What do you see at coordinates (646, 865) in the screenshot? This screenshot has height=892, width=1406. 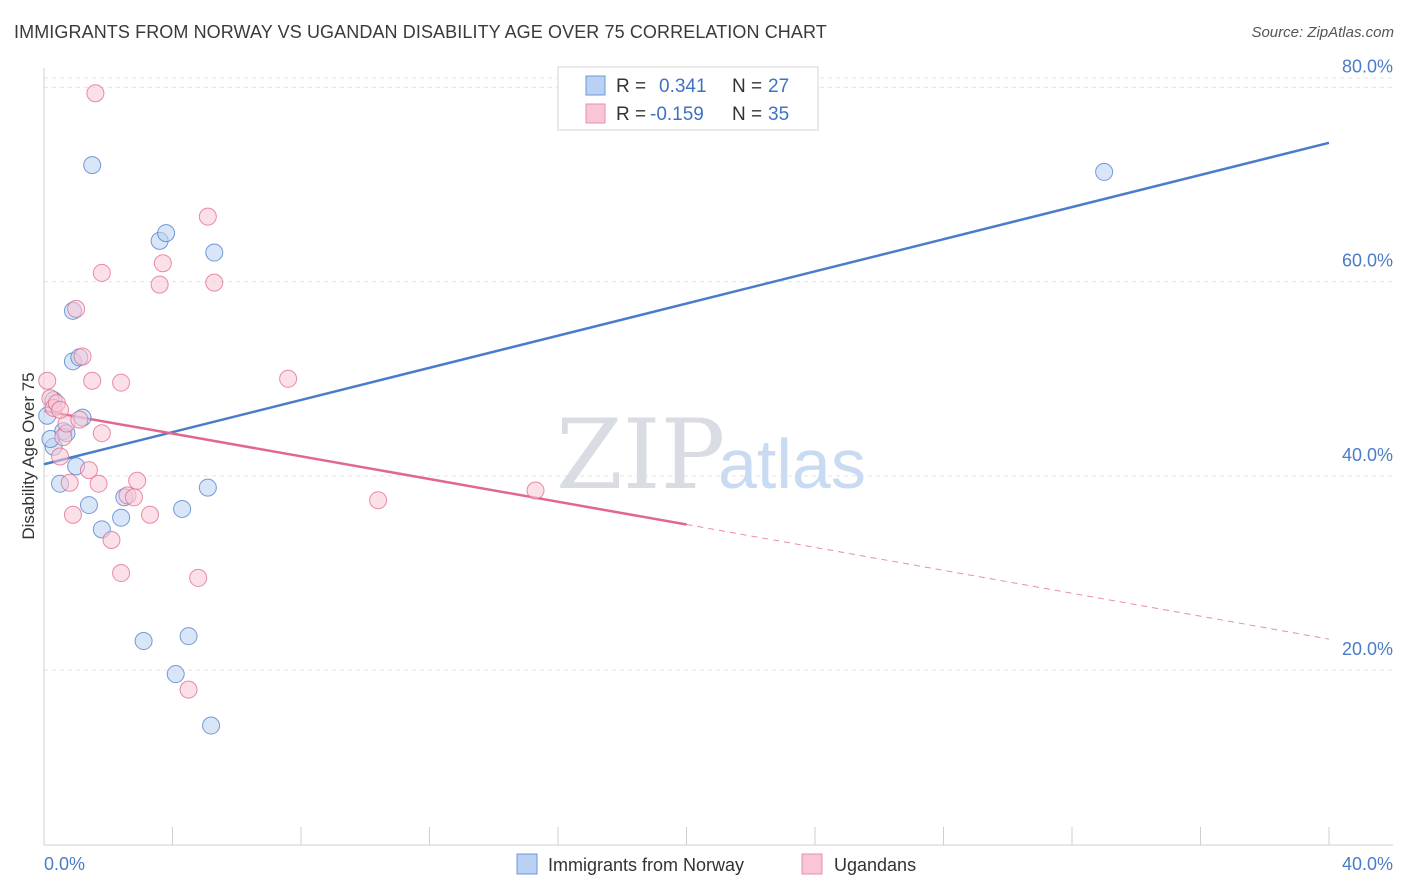 I see `legend-label-norway: Immigrants from Norway` at bounding box center [646, 865].